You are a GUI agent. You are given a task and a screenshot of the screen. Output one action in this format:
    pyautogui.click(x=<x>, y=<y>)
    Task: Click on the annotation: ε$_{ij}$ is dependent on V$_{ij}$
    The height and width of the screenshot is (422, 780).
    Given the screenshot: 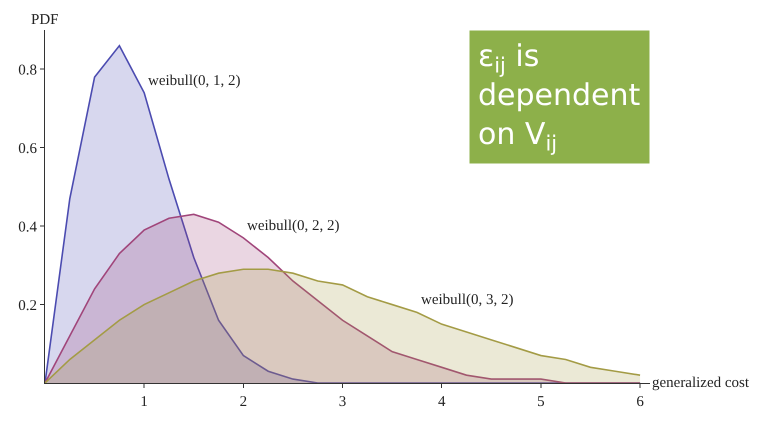 What is the action you would take?
    pyautogui.click(x=559, y=97)
    